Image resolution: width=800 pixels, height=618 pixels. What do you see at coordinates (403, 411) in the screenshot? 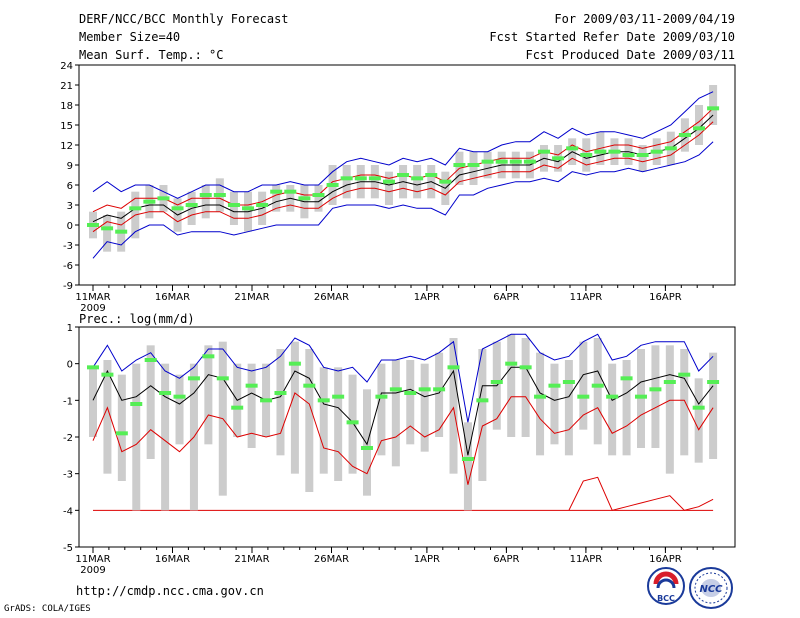
I see `mean-line` at bounding box center [403, 411].